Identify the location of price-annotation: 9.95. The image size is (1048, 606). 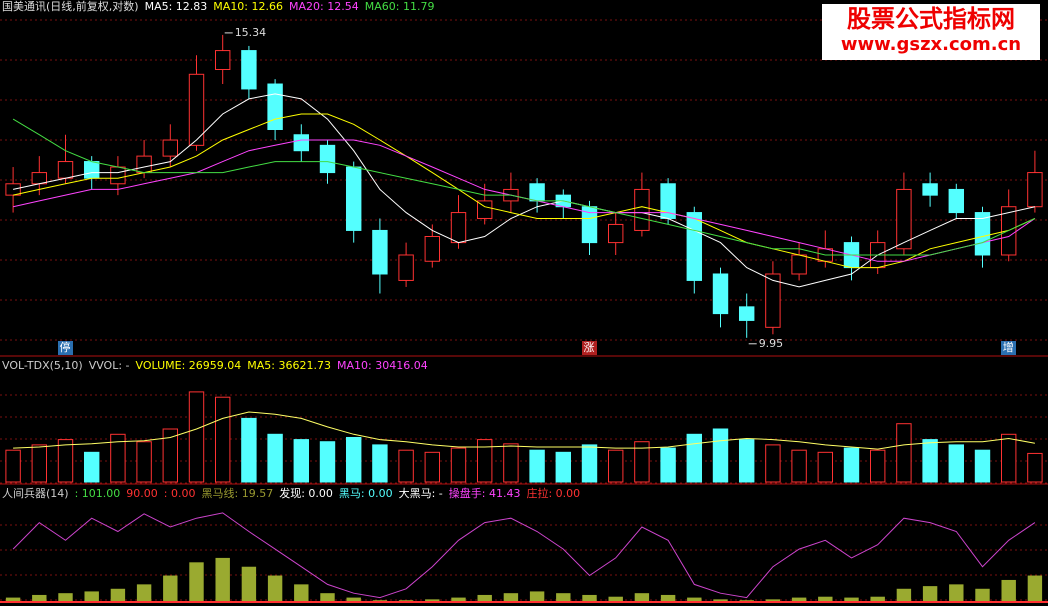
(771, 343).